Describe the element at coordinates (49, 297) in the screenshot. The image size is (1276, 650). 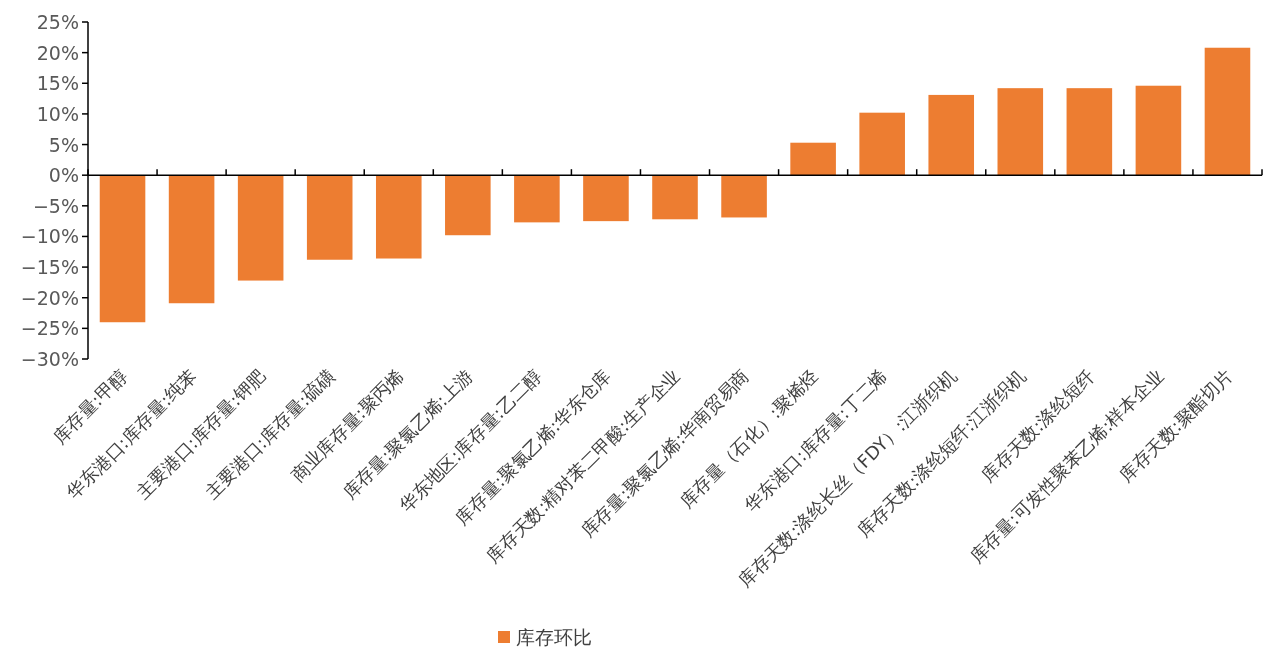
I see `y-tick-label: −20%` at that location.